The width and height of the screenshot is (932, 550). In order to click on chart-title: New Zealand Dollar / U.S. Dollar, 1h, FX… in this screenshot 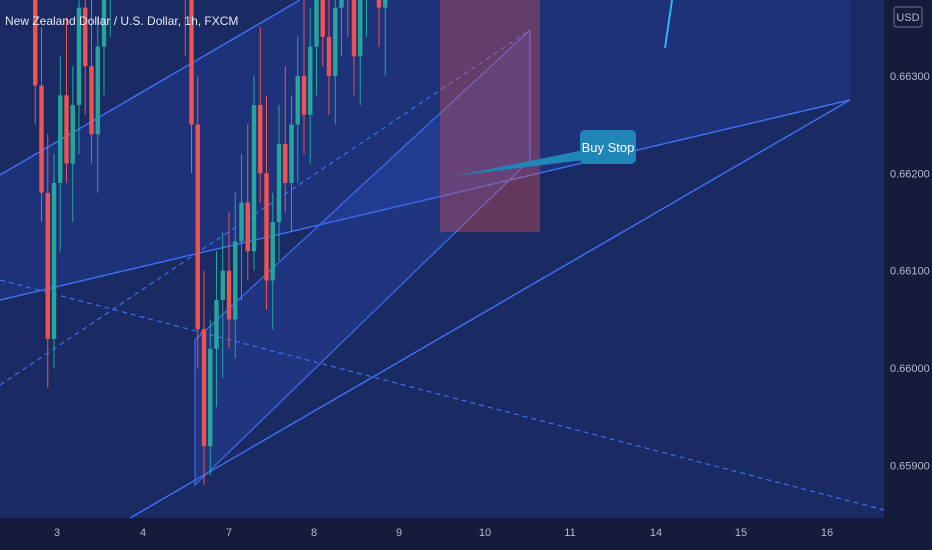, I will do `click(121, 21)`.